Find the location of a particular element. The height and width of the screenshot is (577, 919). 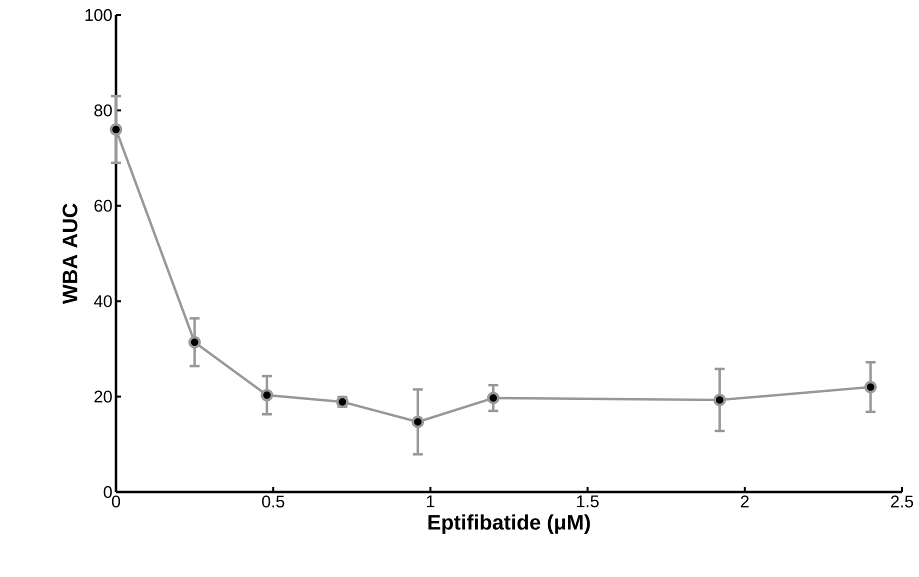

x-tick-label: 1.5 is located at coordinates (588, 502).